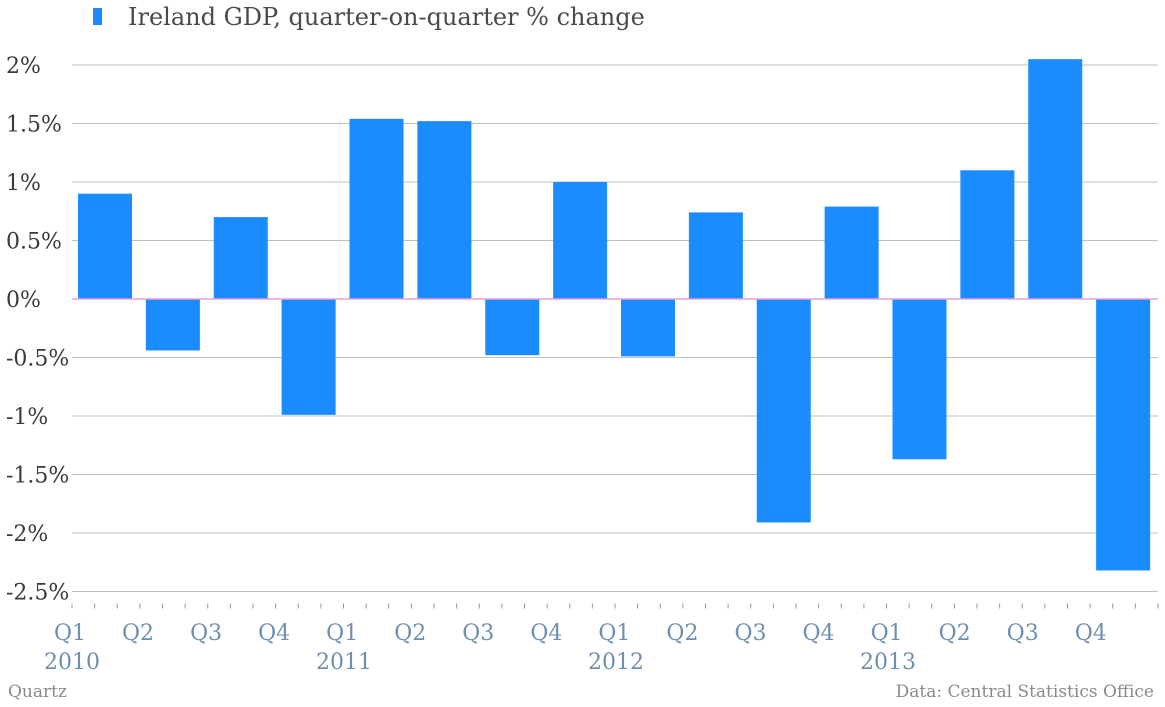 Image resolution: width=1165 pixels, height=707 pixels. What do you see at coordinates (97, 16) in the screenshot?
I see `legend-swatch-icon` at bounding box center [97, 16].